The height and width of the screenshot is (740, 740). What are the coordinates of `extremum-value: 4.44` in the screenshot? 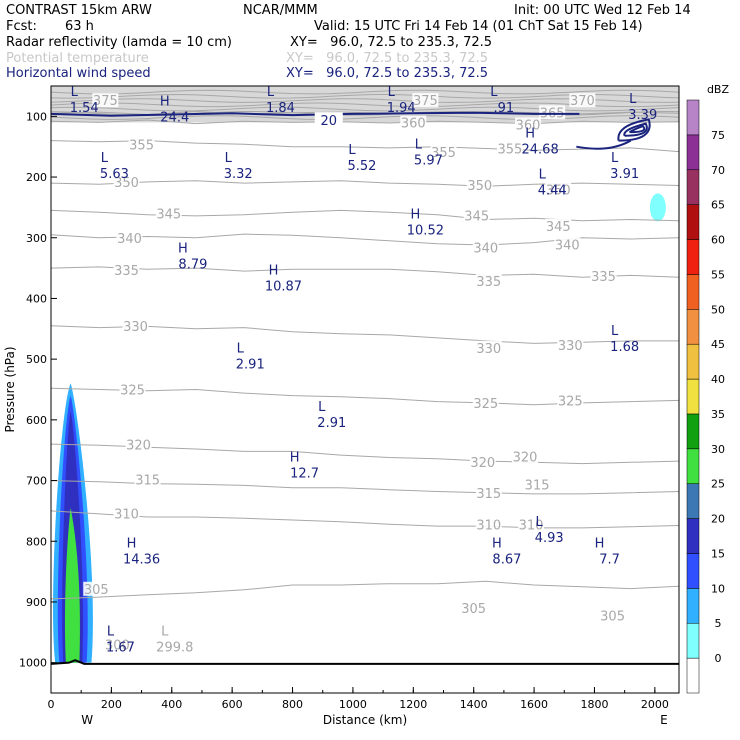 It's located at (552, 190).